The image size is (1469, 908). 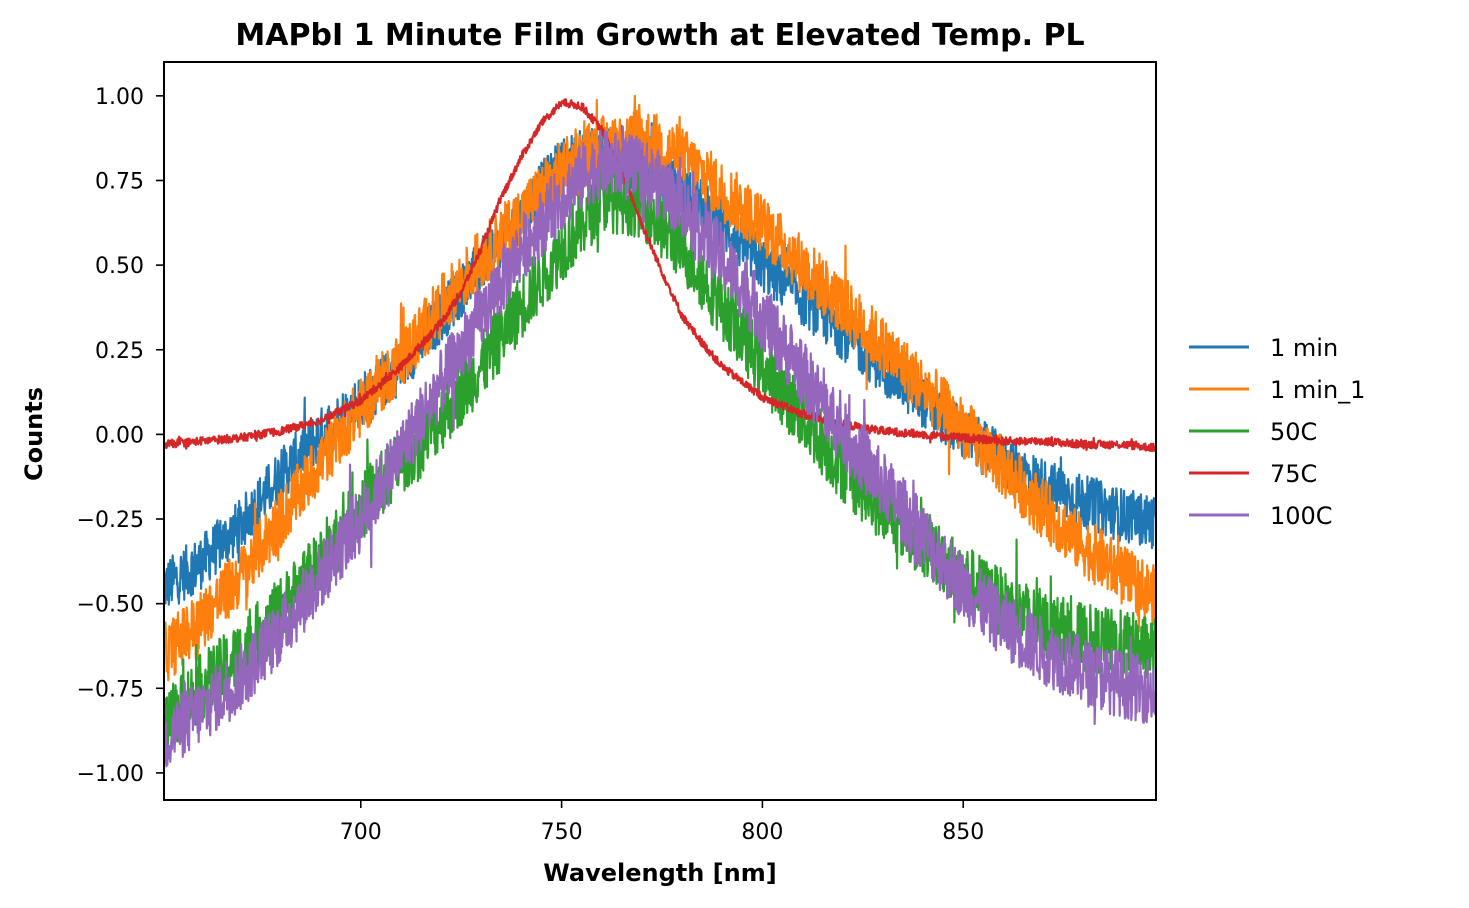 I want to click on legend-label: 50C, so click(x=1293, y=432).